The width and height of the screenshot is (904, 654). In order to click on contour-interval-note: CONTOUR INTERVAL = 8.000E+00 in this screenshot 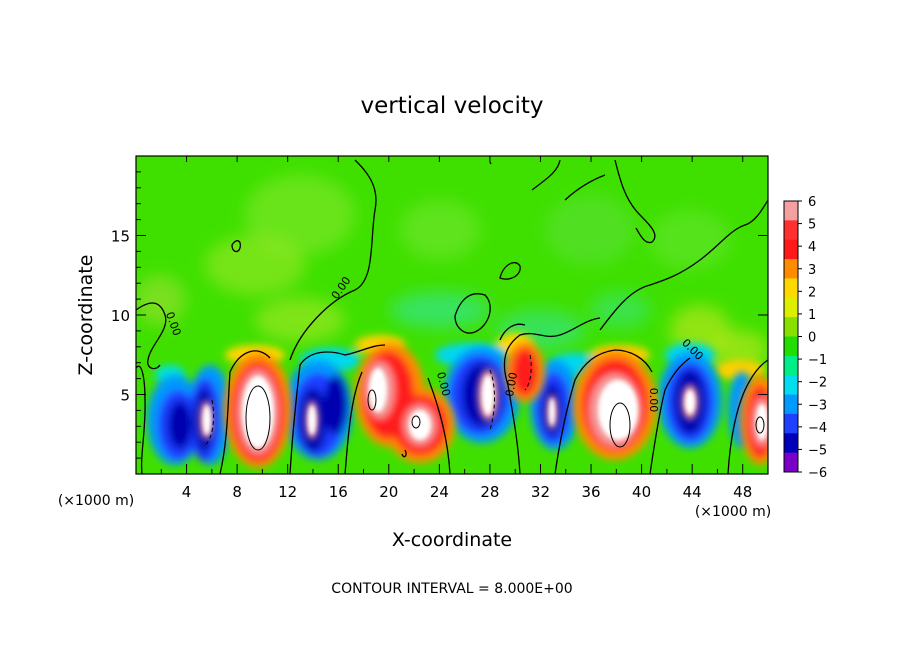, I will do `click(451, 589)`.